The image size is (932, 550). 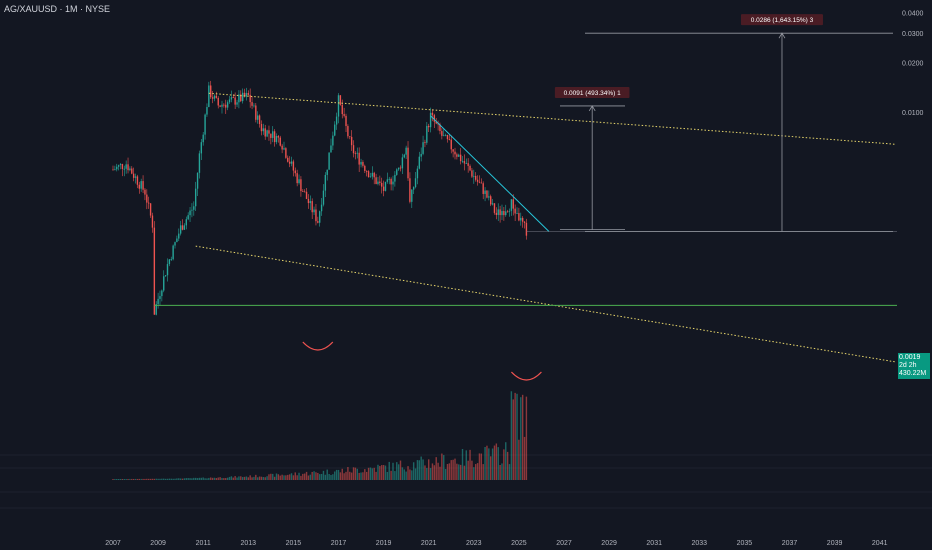 What do you see at coordinates (913, 34) in the screenshot?
I see `y-tick-label: 0.0300` at bounding box center [913, 34].